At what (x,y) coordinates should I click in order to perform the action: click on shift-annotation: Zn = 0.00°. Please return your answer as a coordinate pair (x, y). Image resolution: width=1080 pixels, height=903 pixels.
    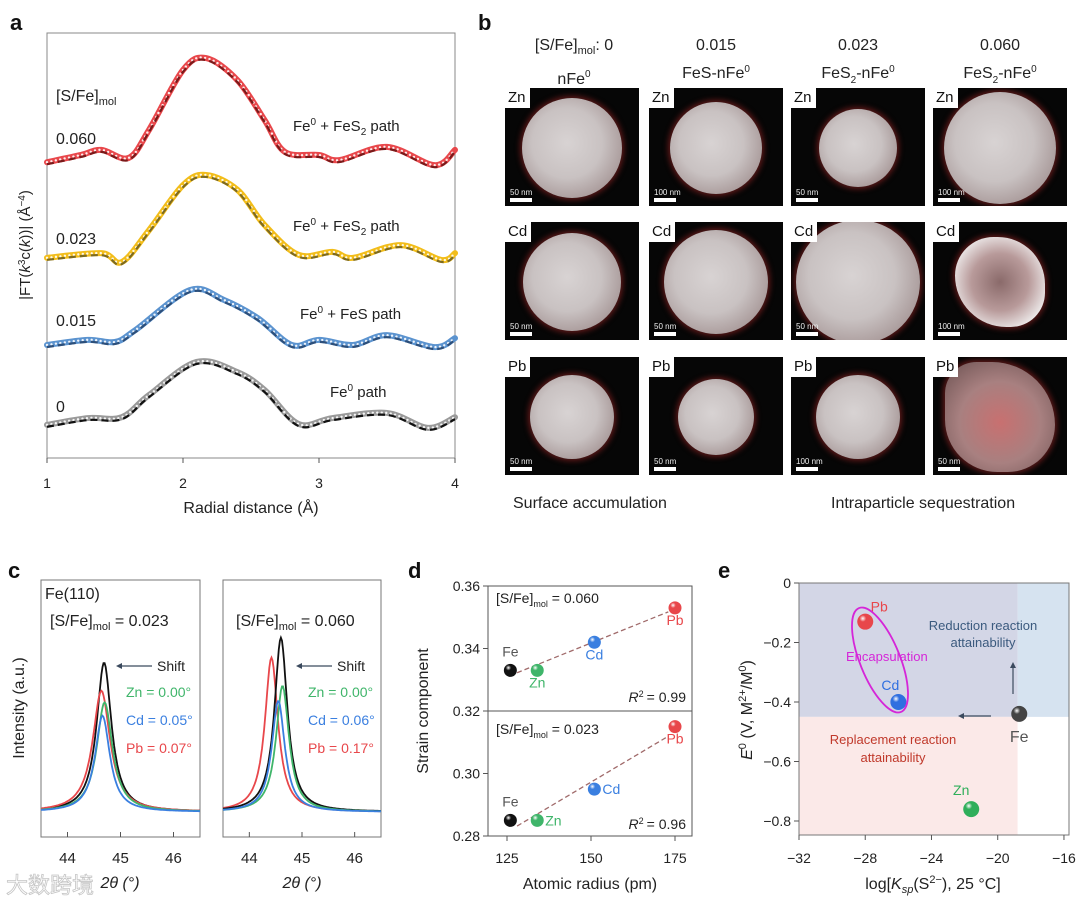
    Looking at the image, I should click on (158, 692).